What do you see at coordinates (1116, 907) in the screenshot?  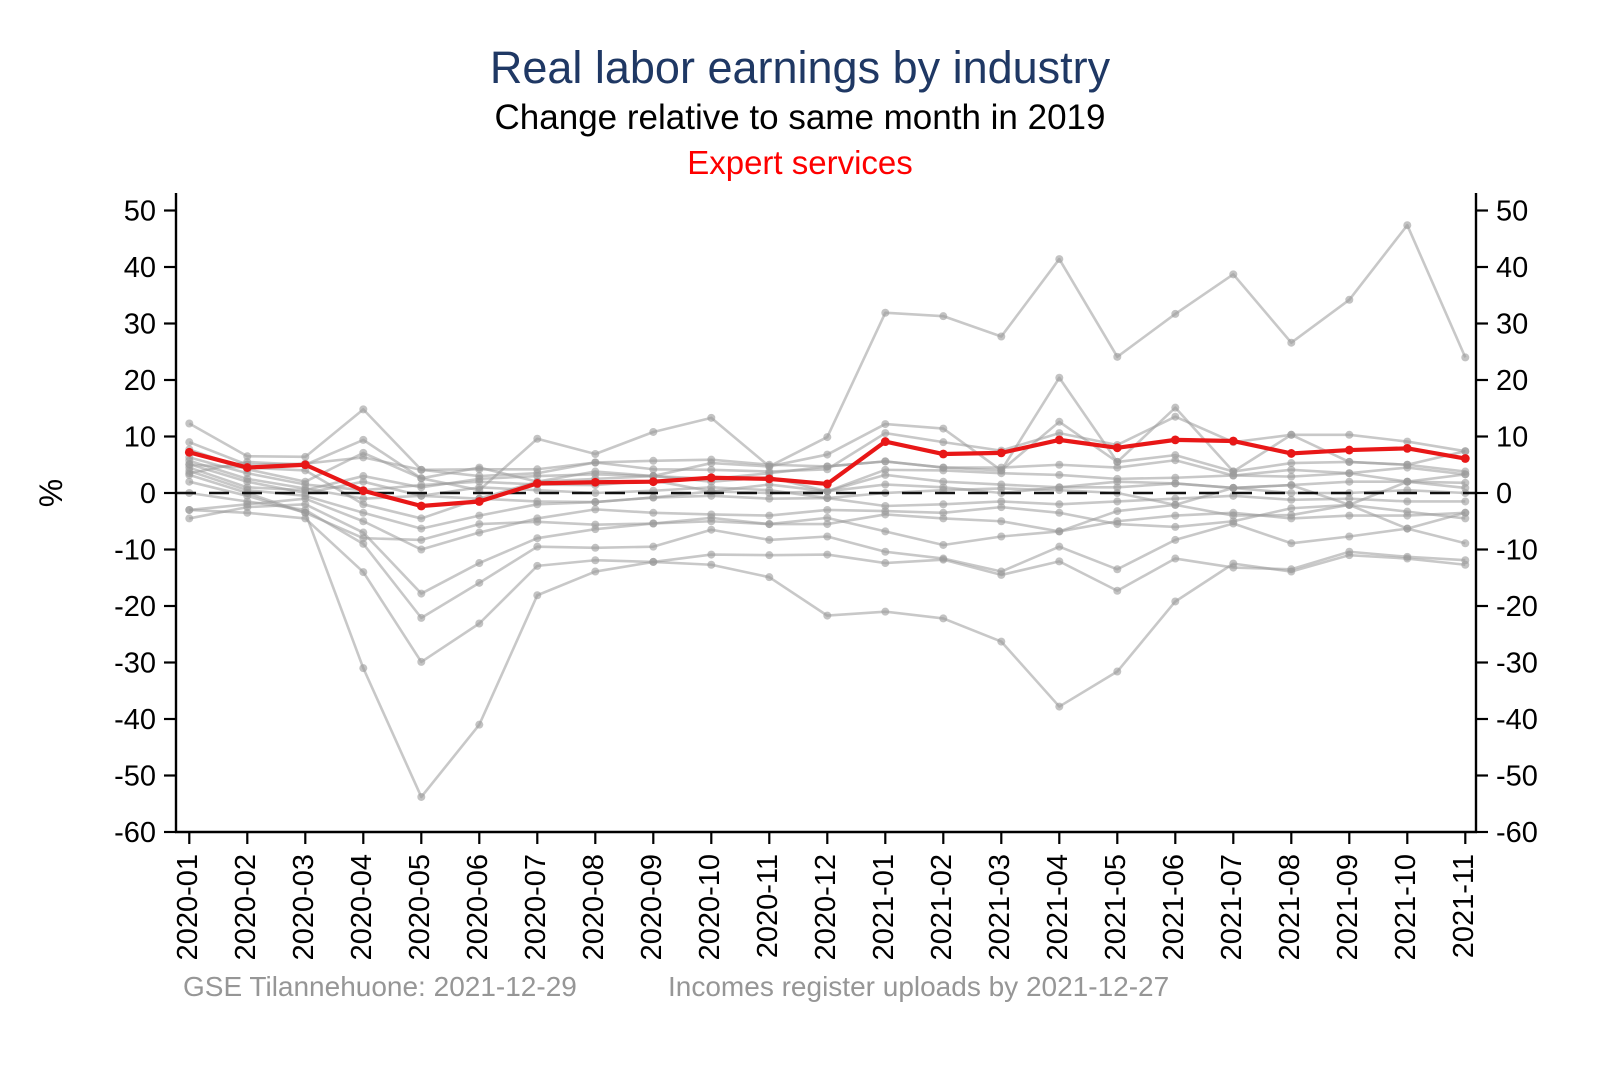 I see `x-tick-label: 2021-05` at bounding box center [1116, 907].